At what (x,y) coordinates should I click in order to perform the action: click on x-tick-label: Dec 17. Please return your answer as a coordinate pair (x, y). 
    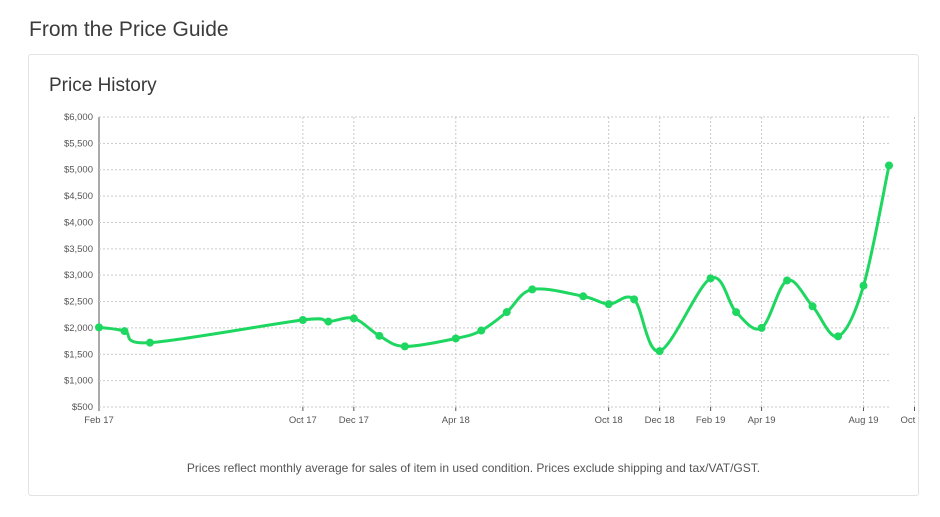
    Looking at the image, I should click on (354, 420).